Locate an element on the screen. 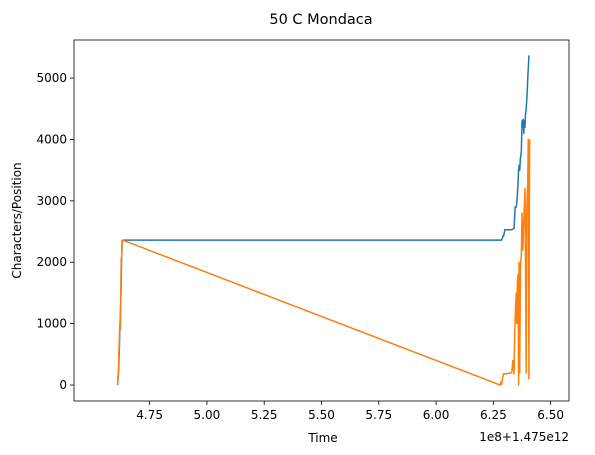 The image size is (595, 455). x-tick-label: 5.00 is located at coordinates (207, 415).